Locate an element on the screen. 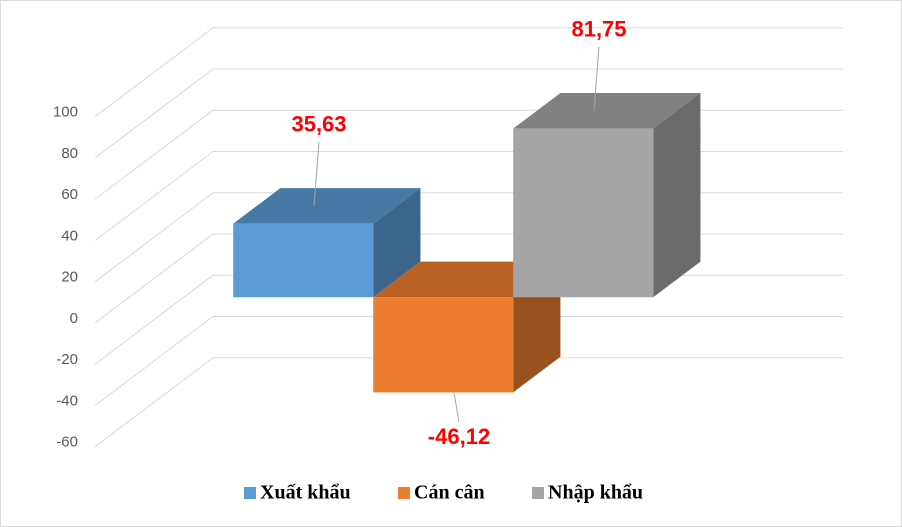 Image resolution: width=902 pixels, height=527 pixels. y-tick-label: 80 is located at coordinates (69, 153).